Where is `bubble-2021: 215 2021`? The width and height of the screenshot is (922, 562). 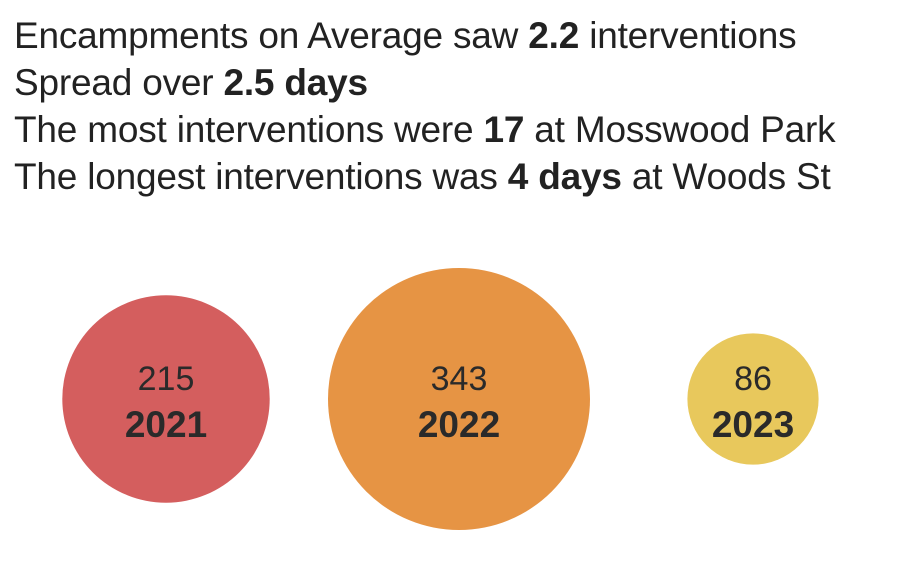
bubble-2021: 215 2021 is located at coordinates (166, 399).